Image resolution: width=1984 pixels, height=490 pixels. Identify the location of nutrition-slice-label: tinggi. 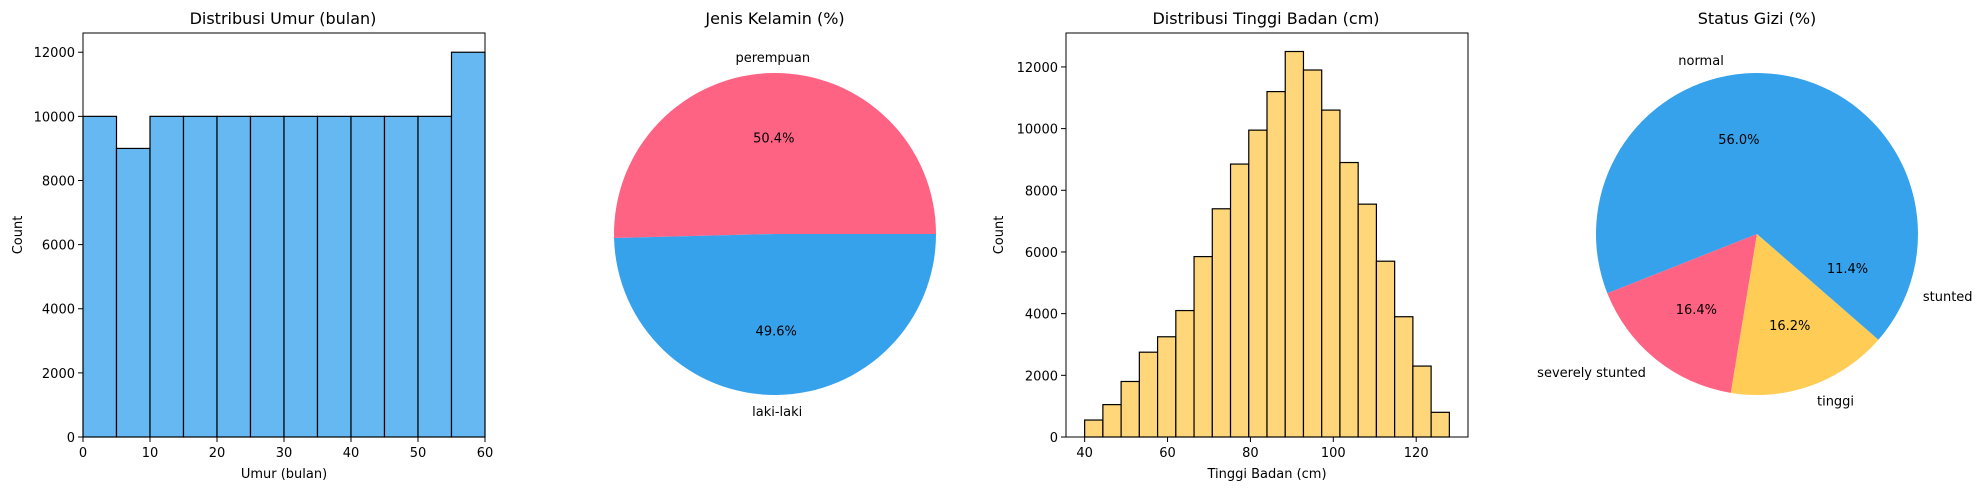
(1835, 402).